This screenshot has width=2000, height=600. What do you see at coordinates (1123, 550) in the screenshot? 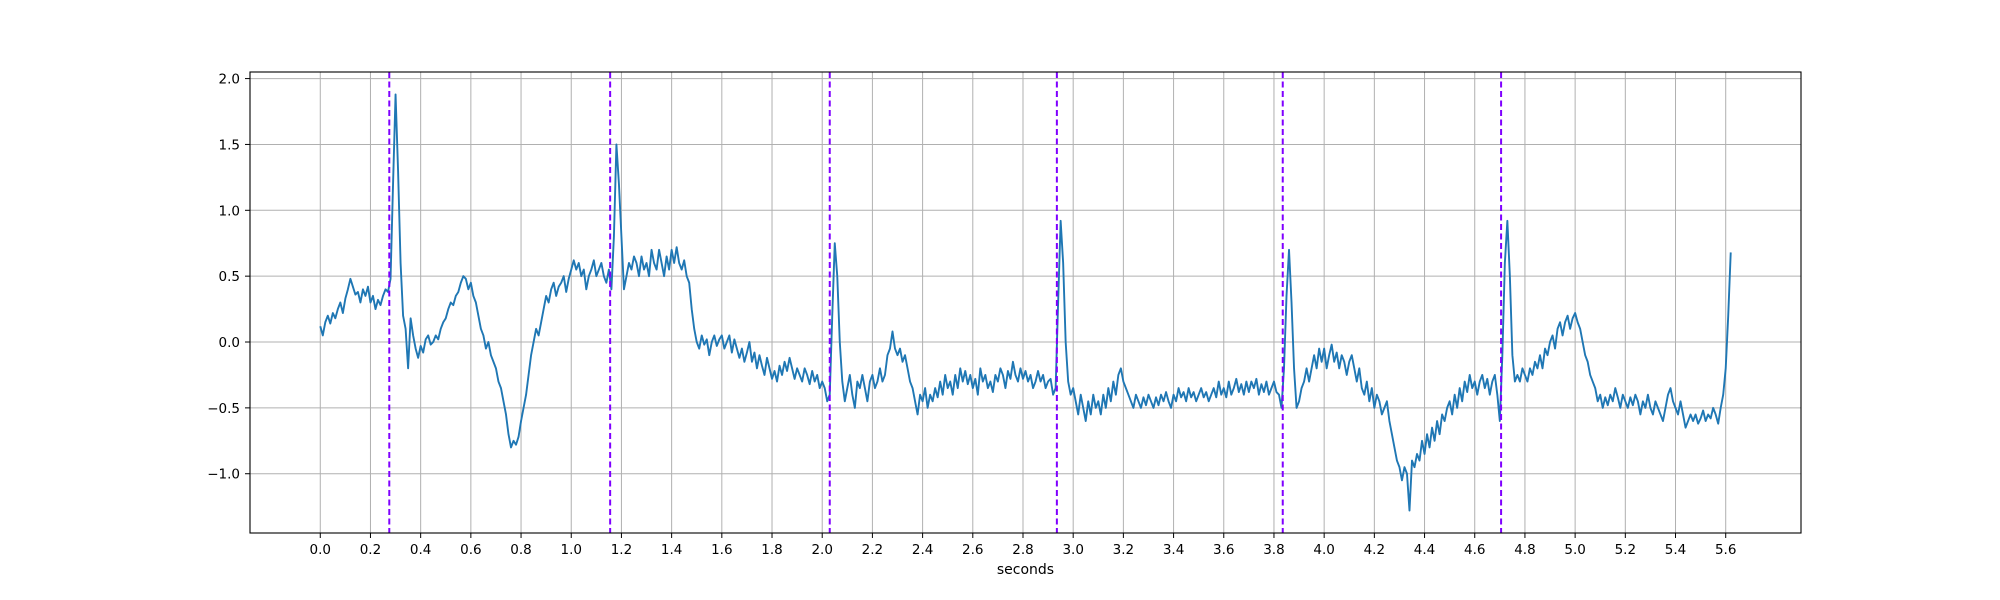
I see `x-tick-label: 3.2` at bounding box center [1123, 550].